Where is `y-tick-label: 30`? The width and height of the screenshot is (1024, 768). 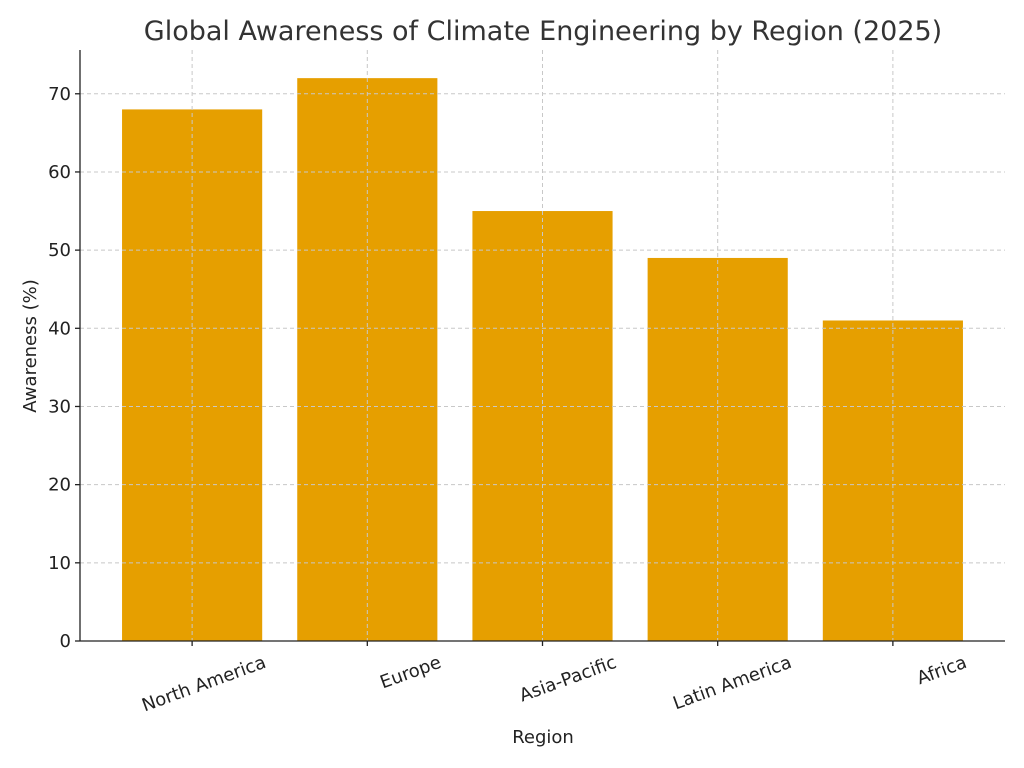
y-tick-label: 30 is located at coordinates (59, 406).